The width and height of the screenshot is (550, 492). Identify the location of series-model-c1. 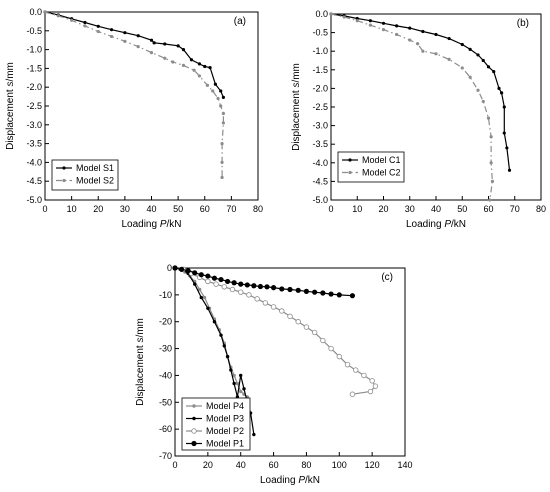
(420, 92).